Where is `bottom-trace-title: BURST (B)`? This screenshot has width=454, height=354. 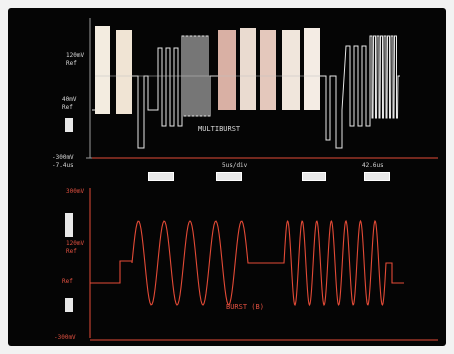
bottom-trace-title: BURST (B) is located at coordinates (245, 307).